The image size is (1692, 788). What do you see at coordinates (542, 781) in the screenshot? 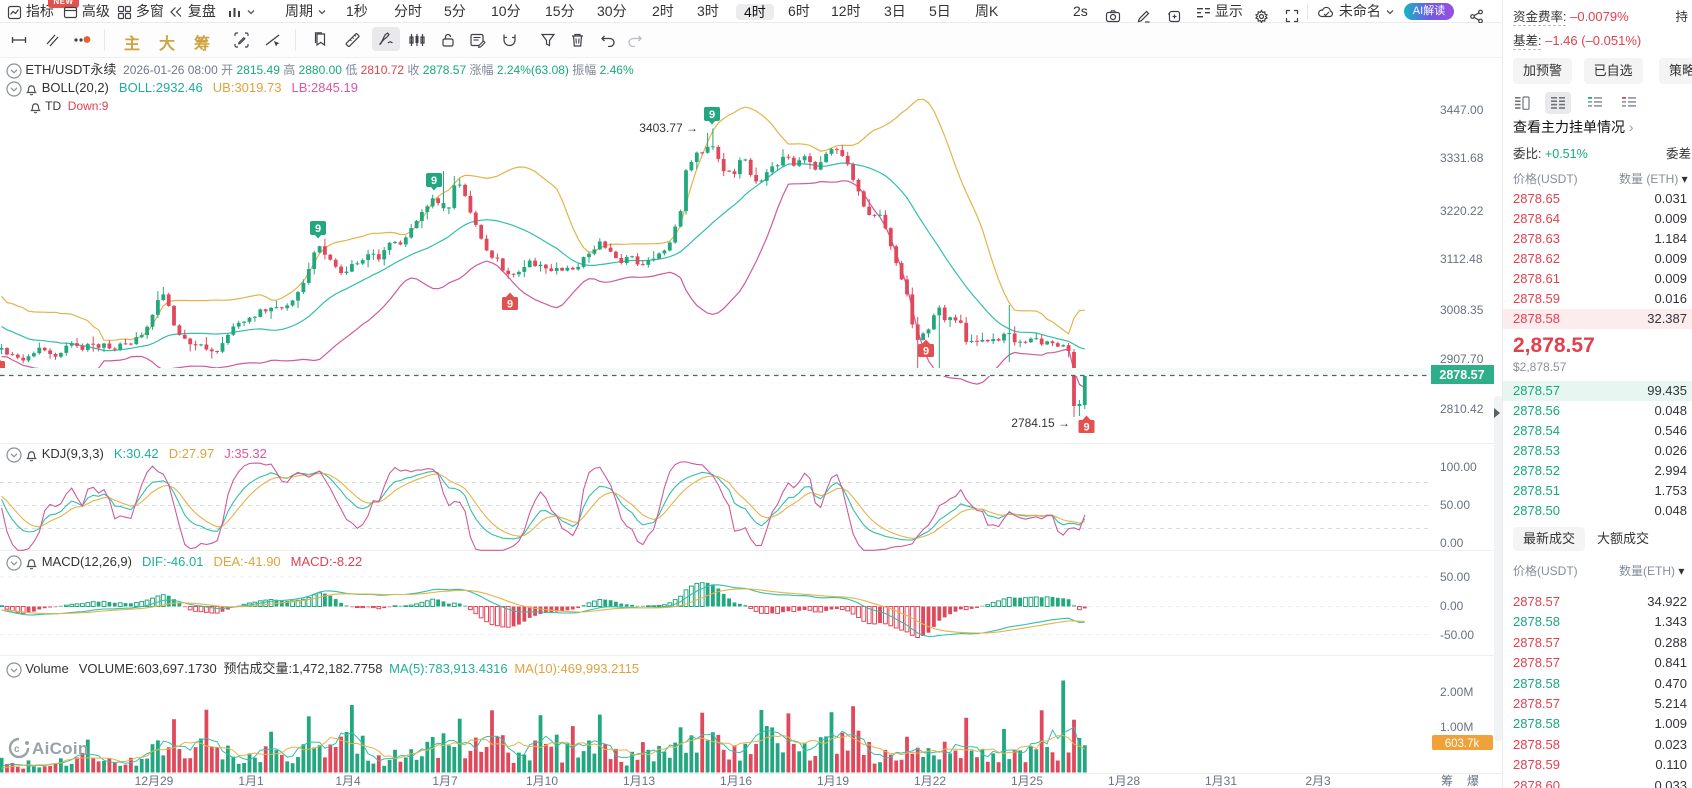
I see `svg-text: 1月10` at bounding box center [542, 781].